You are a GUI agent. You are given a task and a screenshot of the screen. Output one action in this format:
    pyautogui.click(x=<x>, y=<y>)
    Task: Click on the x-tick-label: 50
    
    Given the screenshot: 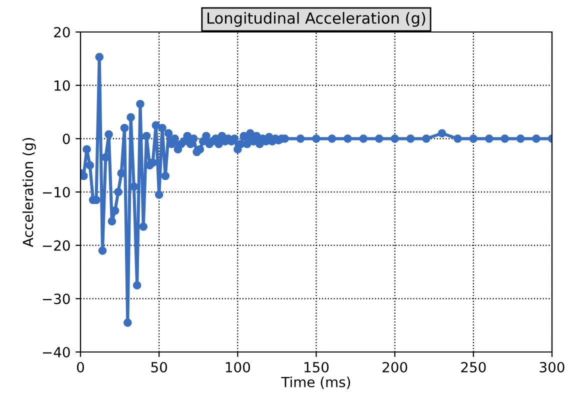 What is the action you would take?
    pyautogui.click(x=159, y=367)
    